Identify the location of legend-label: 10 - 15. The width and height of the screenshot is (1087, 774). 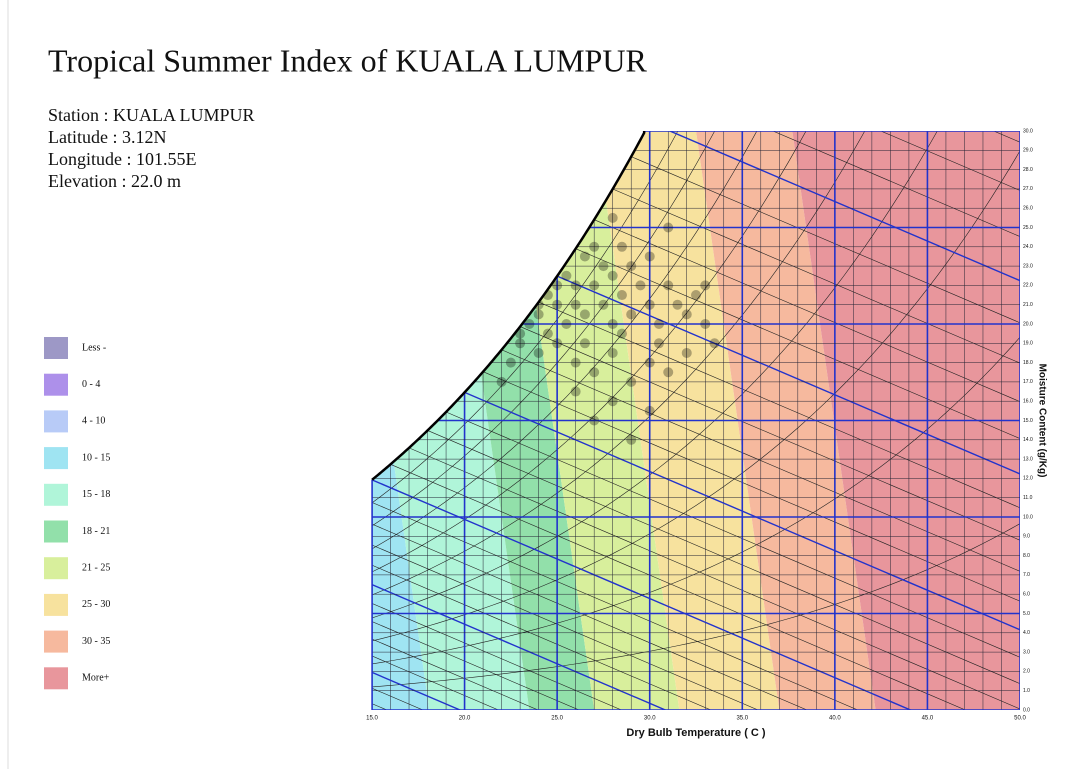
(96, 457).